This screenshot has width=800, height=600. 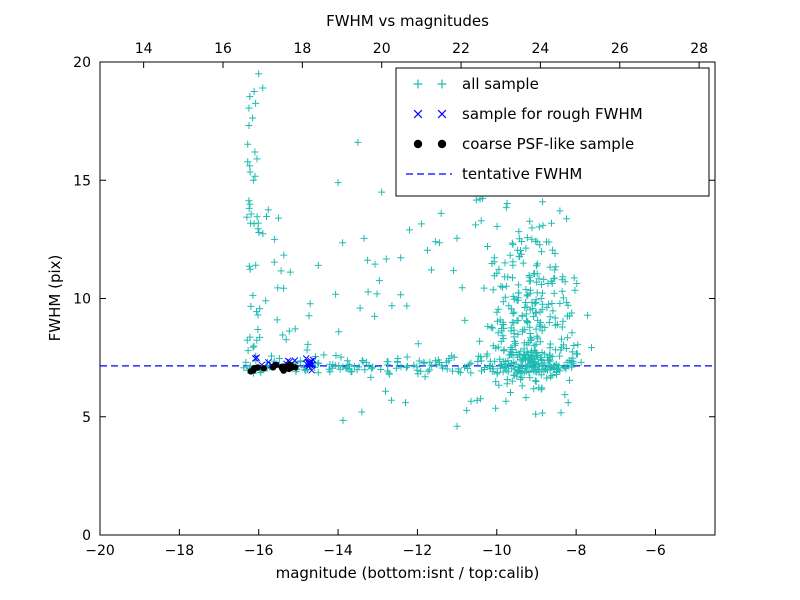 What do you see at coordinates (82, 300) in the screenshot?
I see `y-tick-label: 10` at bounding box center [82, 300].